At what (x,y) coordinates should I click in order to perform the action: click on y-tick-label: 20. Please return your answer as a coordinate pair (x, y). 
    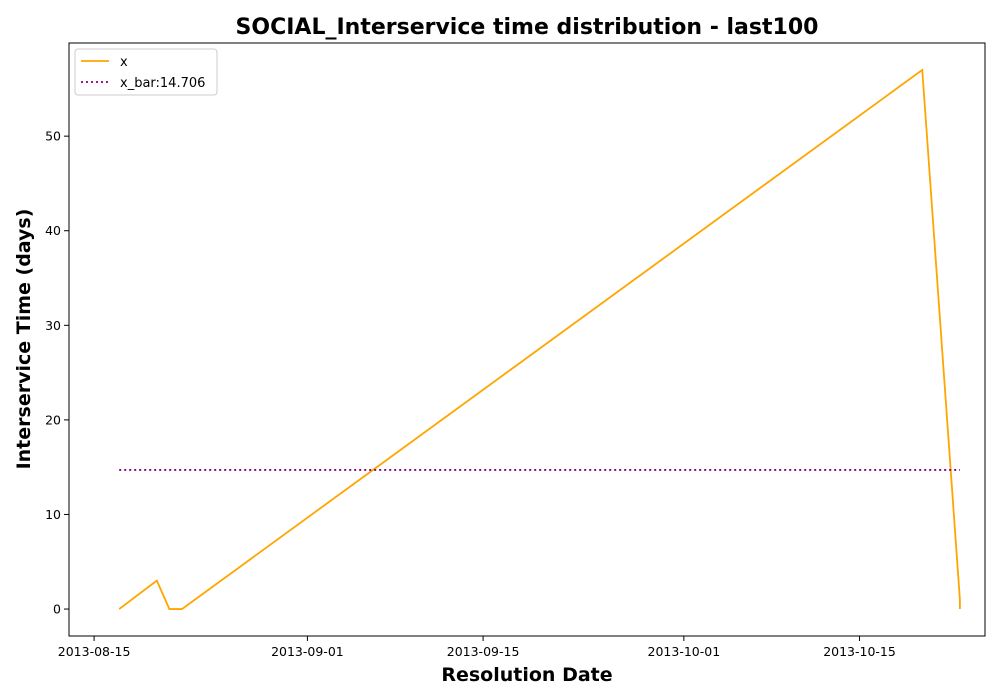
    Looking at the image, I should click on (53, 419).